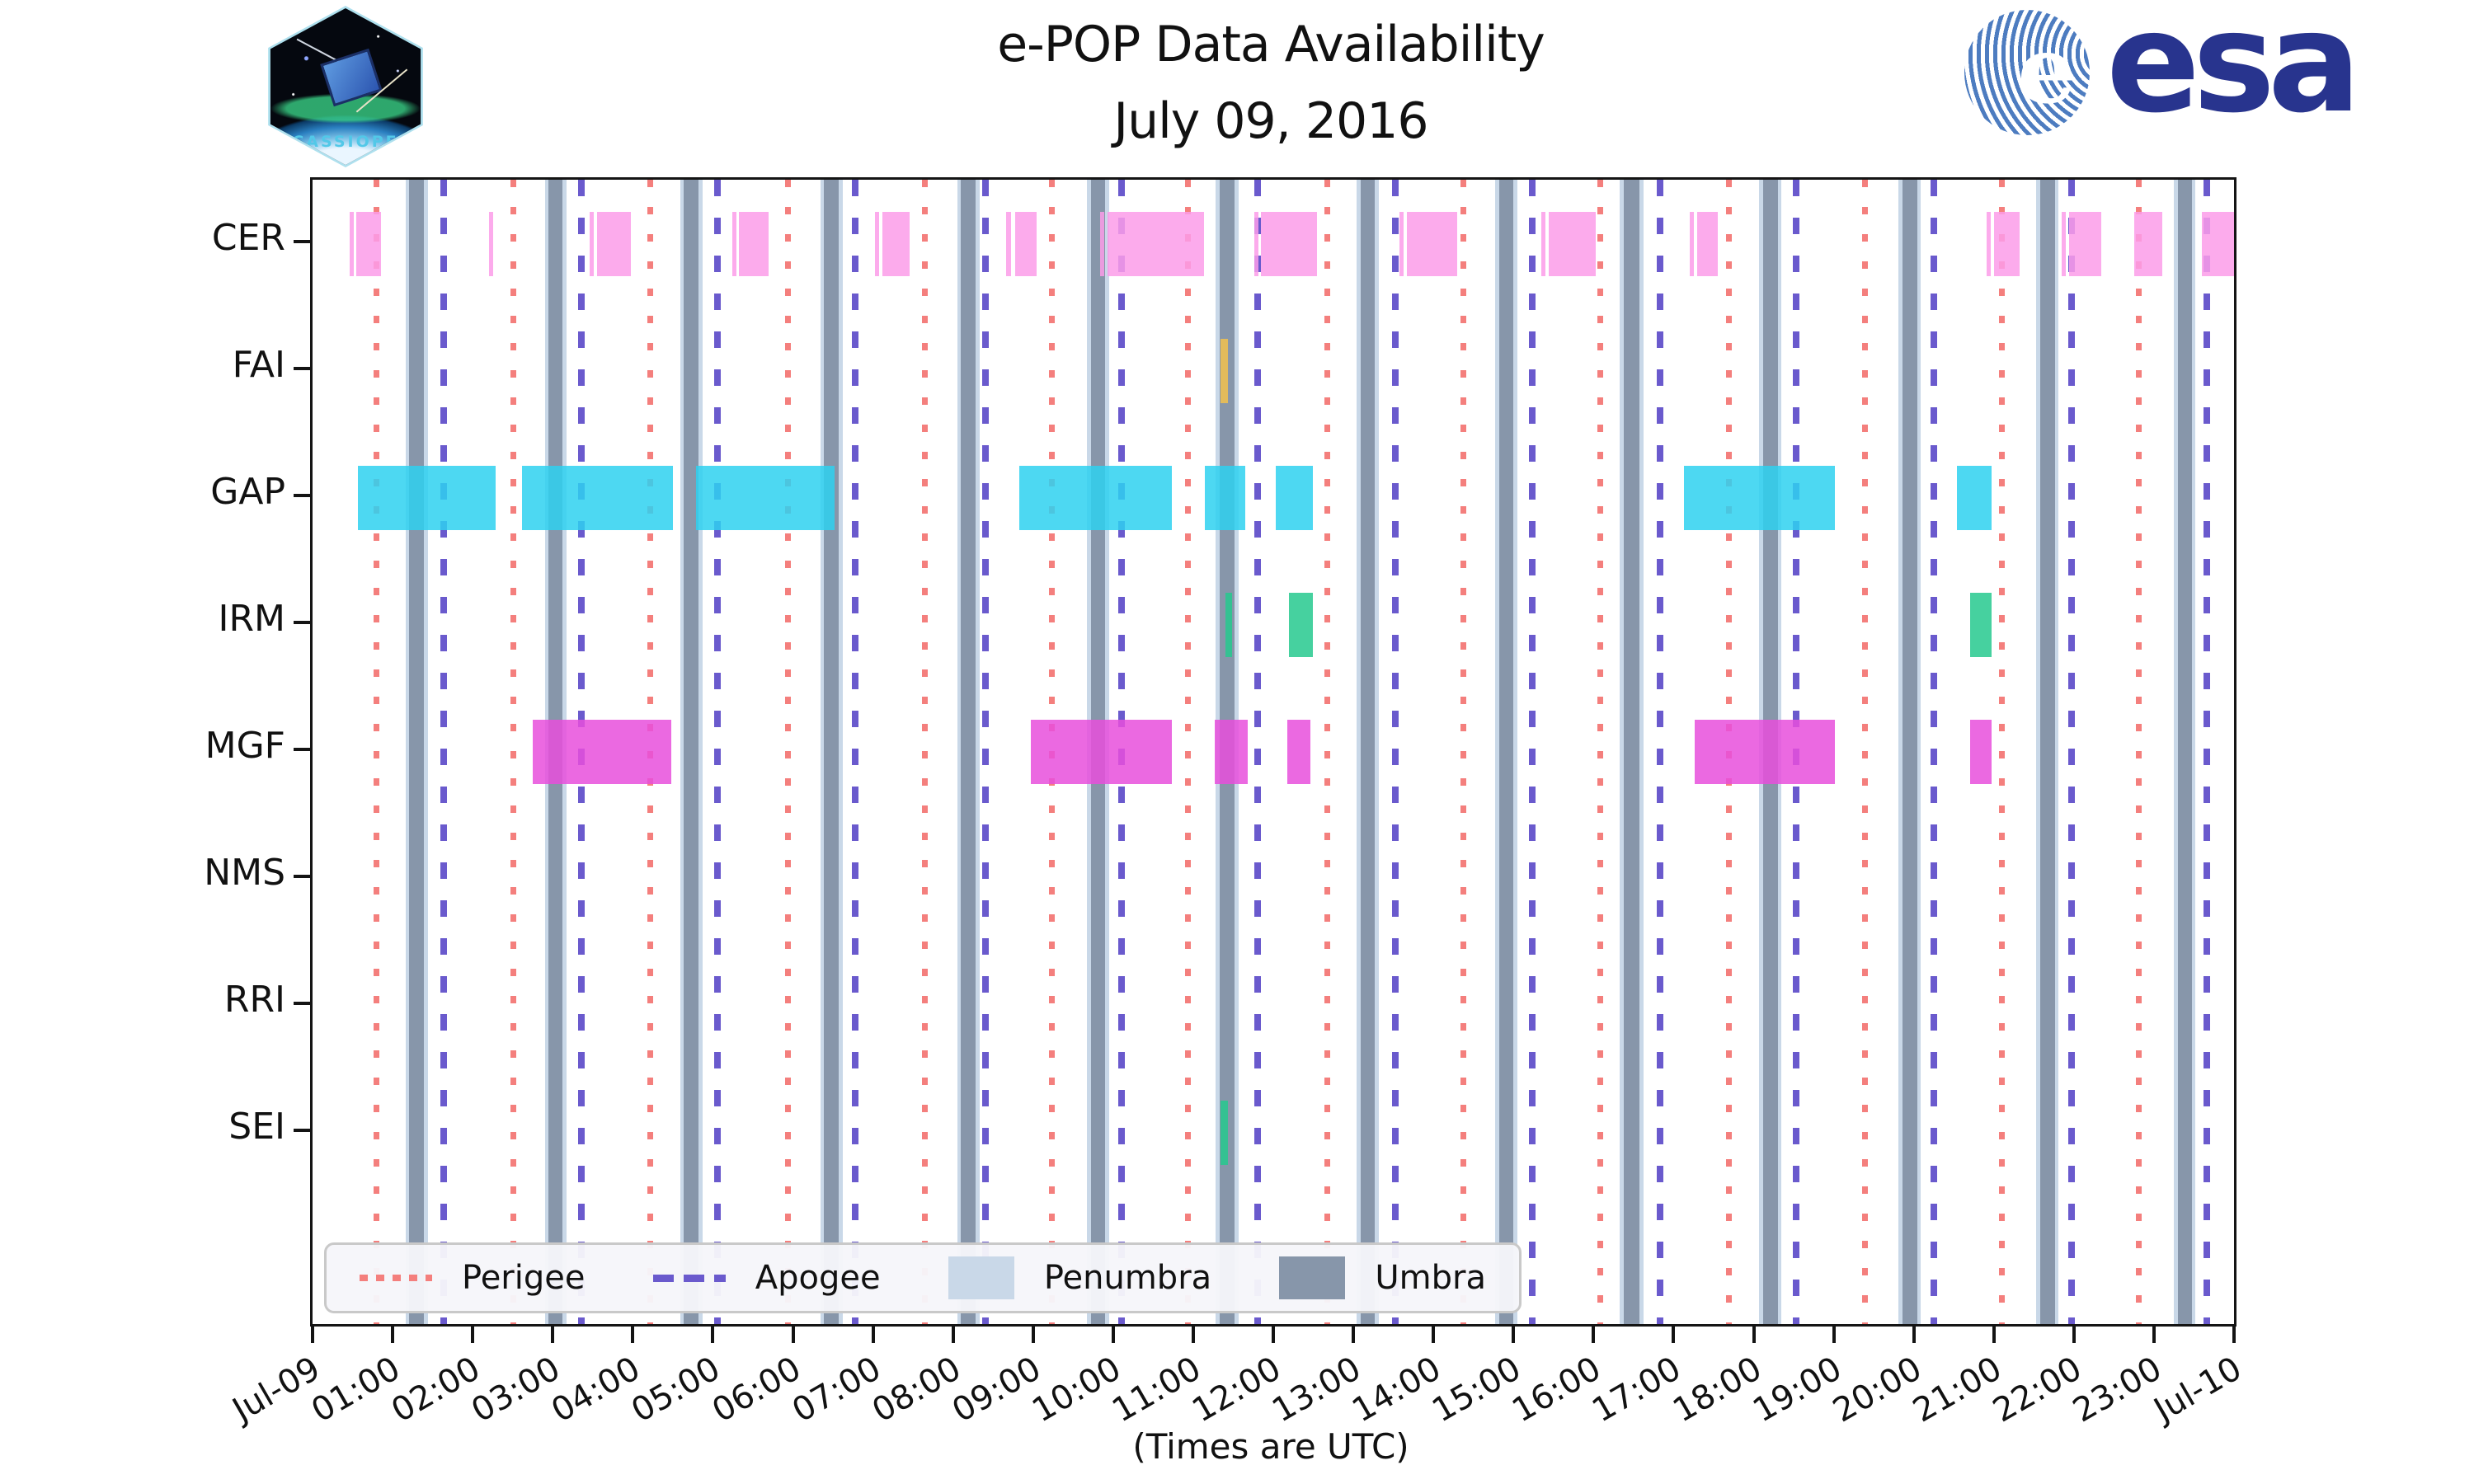 Image resolution: width=2474 pixels, height=1484 pixels. What do you see at coordinates (1224, 371) in the screenshot?
I see `data-bar-FAI` at bounding box center [1224, 371].